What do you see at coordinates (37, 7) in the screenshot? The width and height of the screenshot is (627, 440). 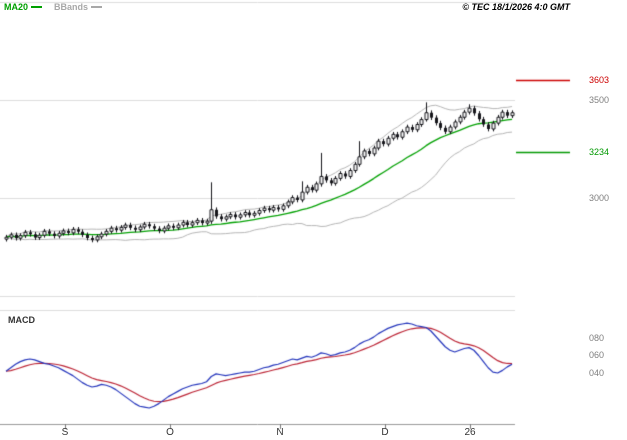 I see `ma20-line-swatch-icon` at bounding box center [37, 7].